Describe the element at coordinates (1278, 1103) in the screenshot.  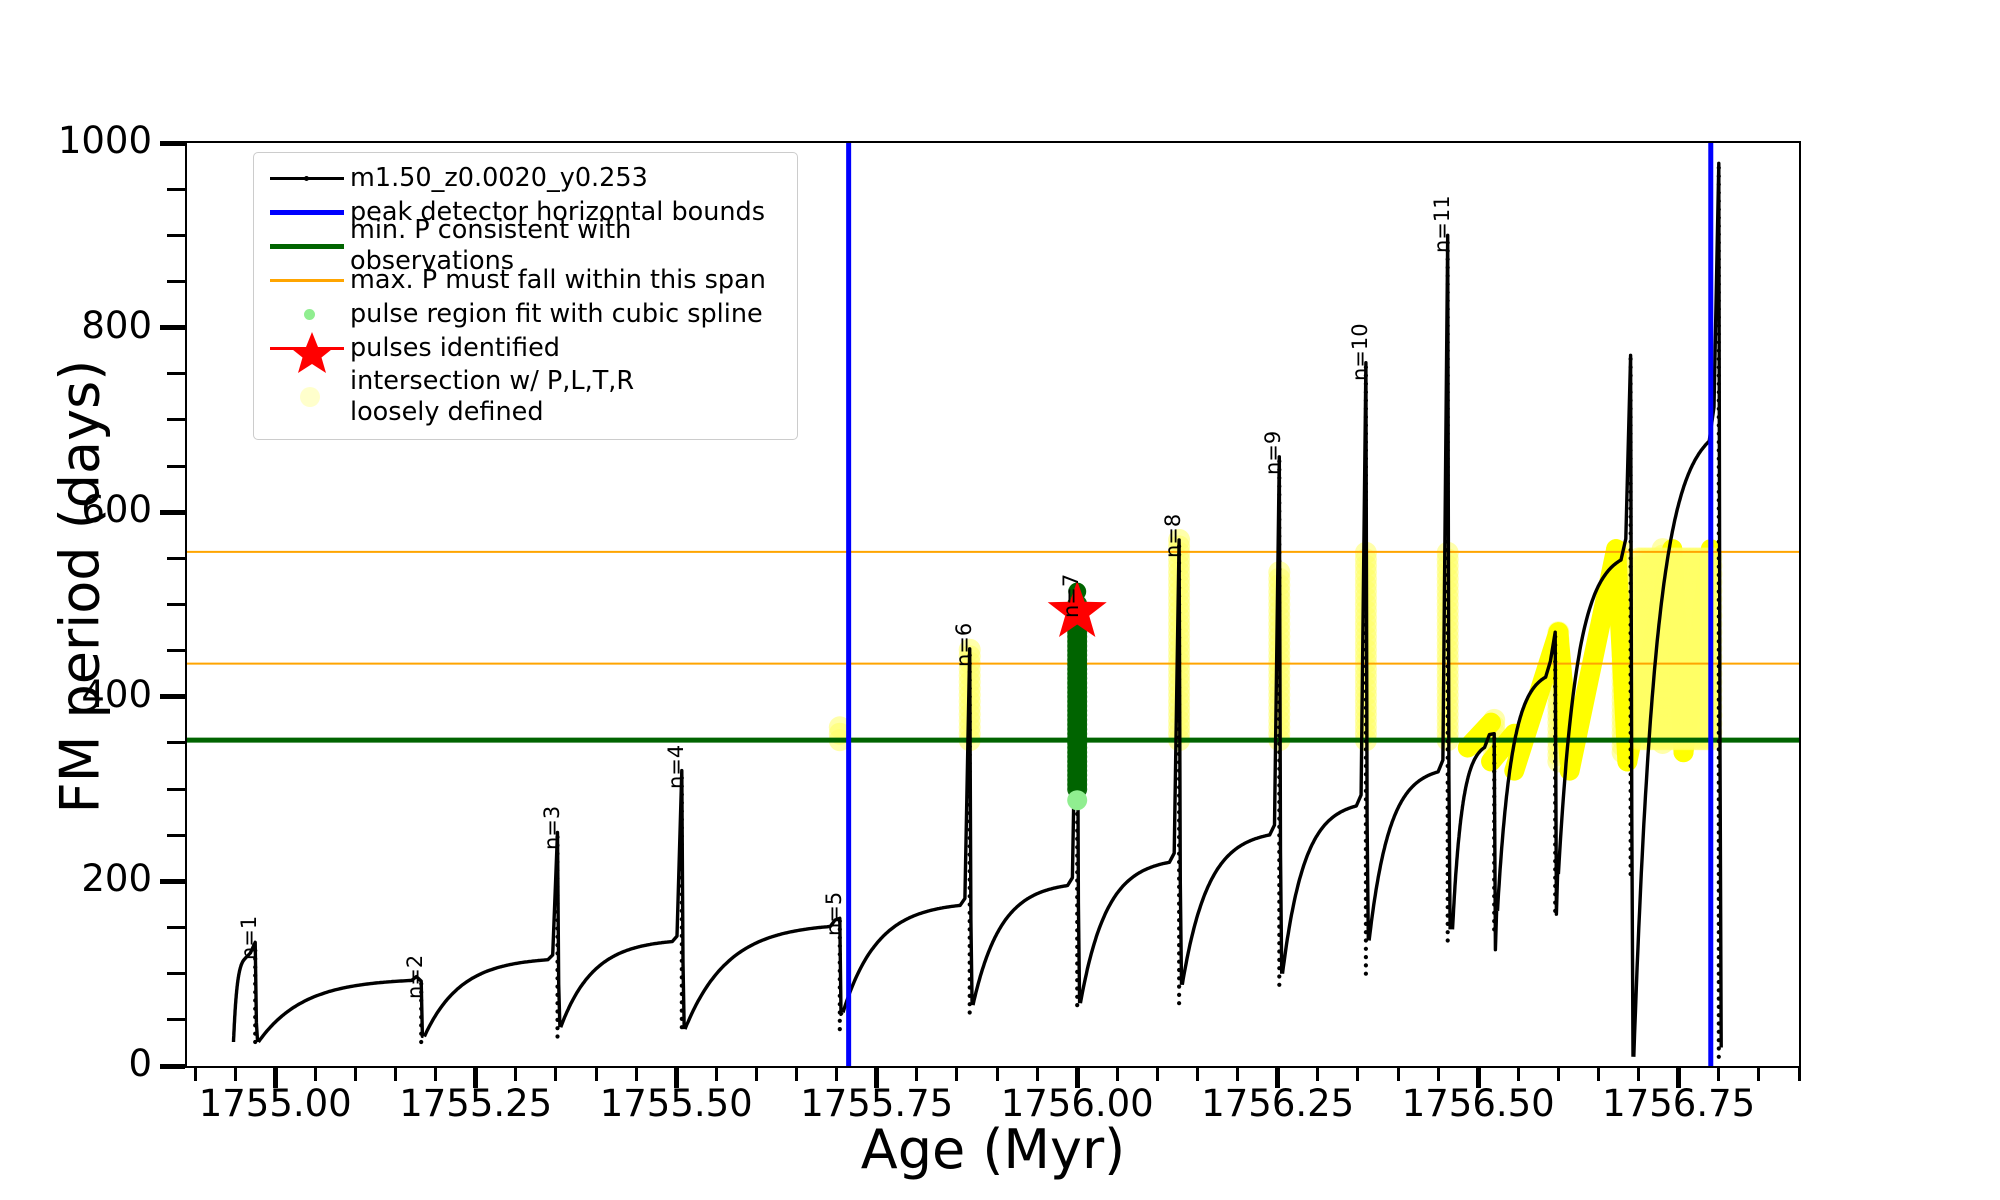
I see `x-tick-label: 1756.25` at that location.